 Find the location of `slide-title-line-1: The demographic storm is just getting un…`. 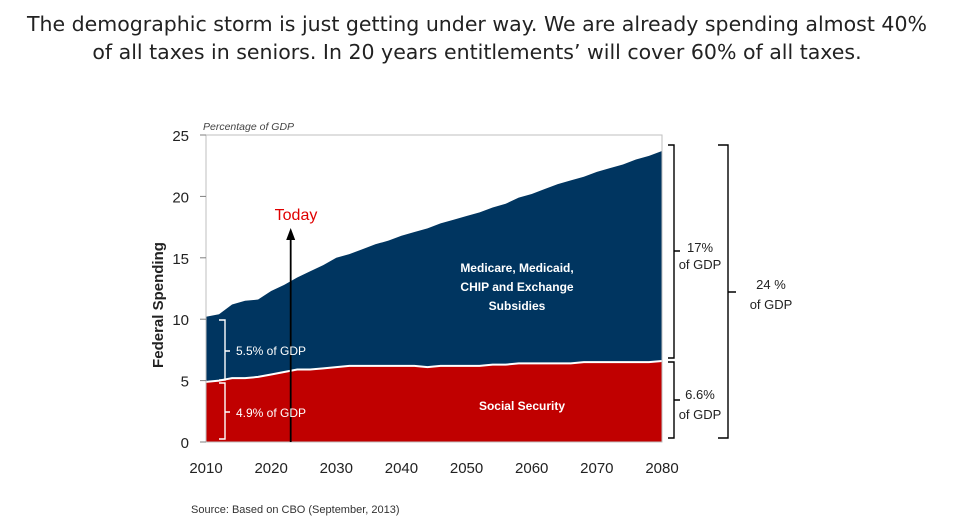

slide-title-line-1: The demographic storm is just getting un… is located at coordinates (477, 24).